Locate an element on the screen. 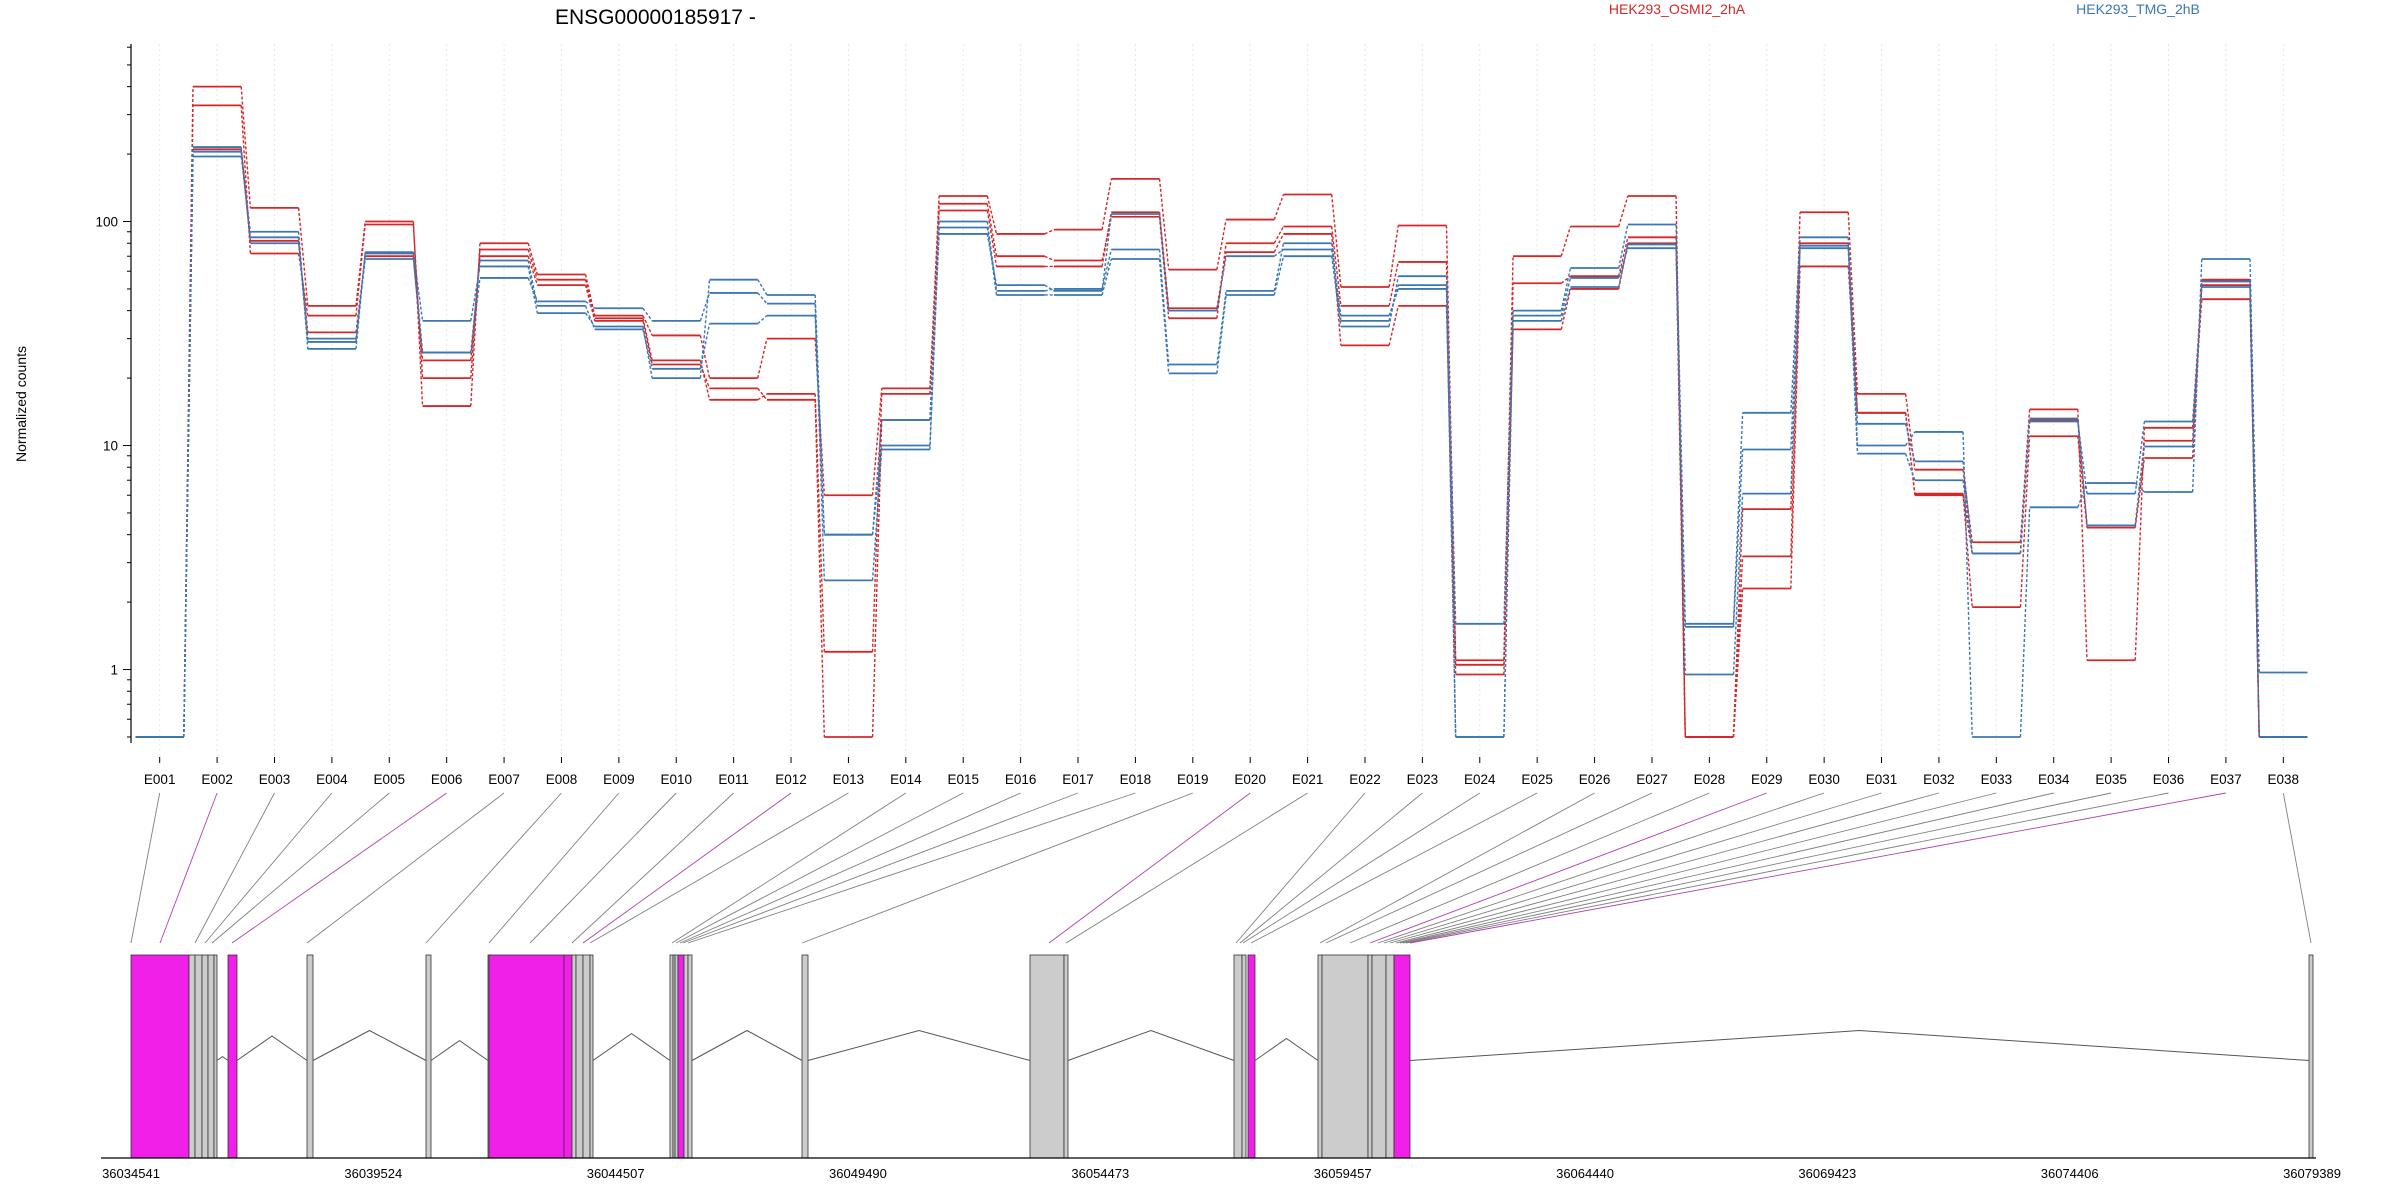 The width and height of the screenshot is (2400, 1200). x-tick-label: E022 is located at coordinates (1365, 779).